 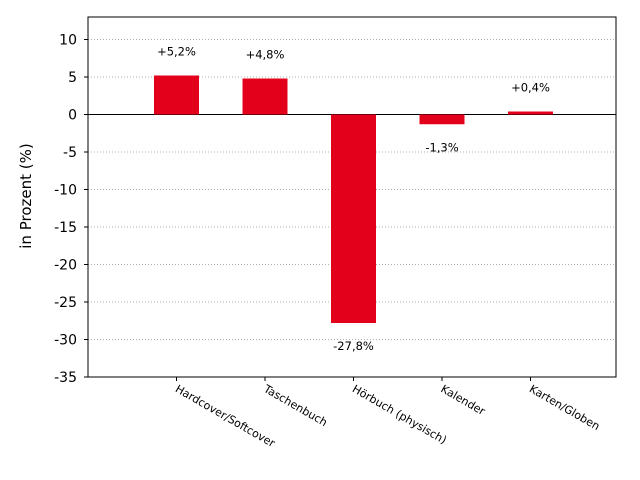 What do you see at coordinates (72, 116) in the screenshot?
I see `y-tick-label: 0` at bounding box center [72, 116].